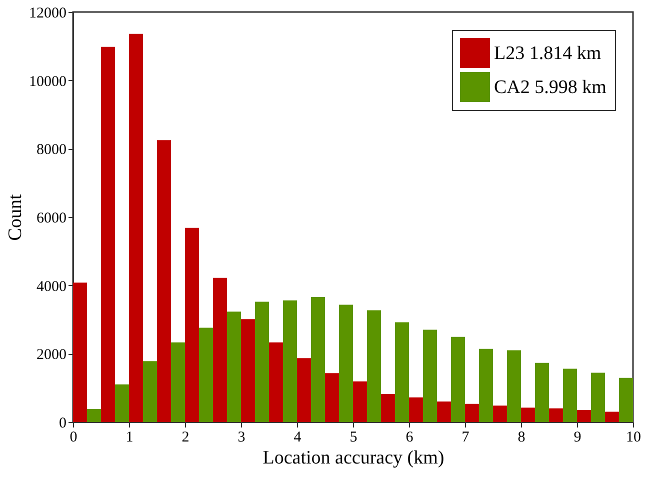  What do you see at coordinates (186, 438) in the screenshot?
I see `x-tick-label: 2` at bounding box center [186, 438].